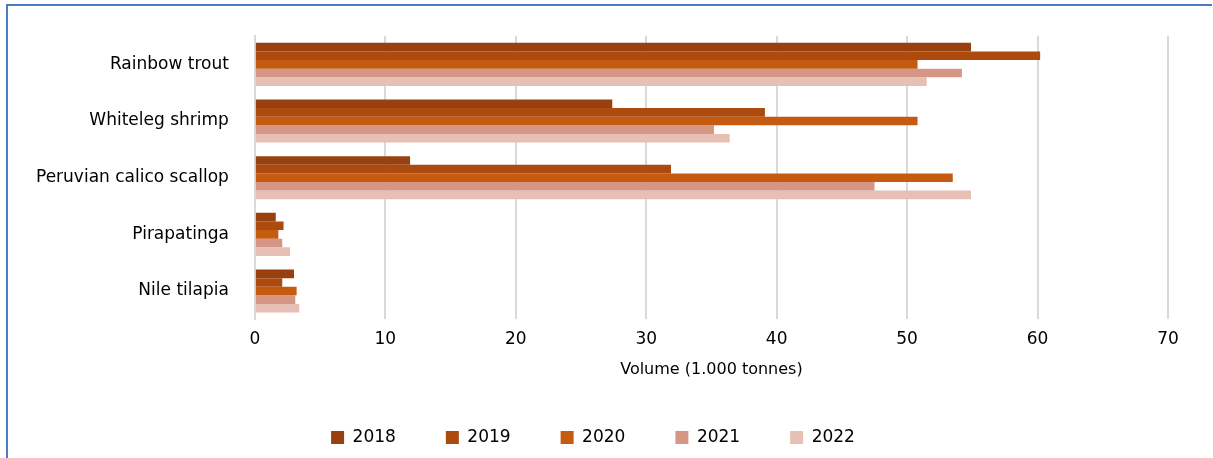 This screenshot has height=458, width=1213. What do you see at coordinates (907, 338) in the screenshot?
I see `x-tick-label: 50` at bounding box center [907, 338].